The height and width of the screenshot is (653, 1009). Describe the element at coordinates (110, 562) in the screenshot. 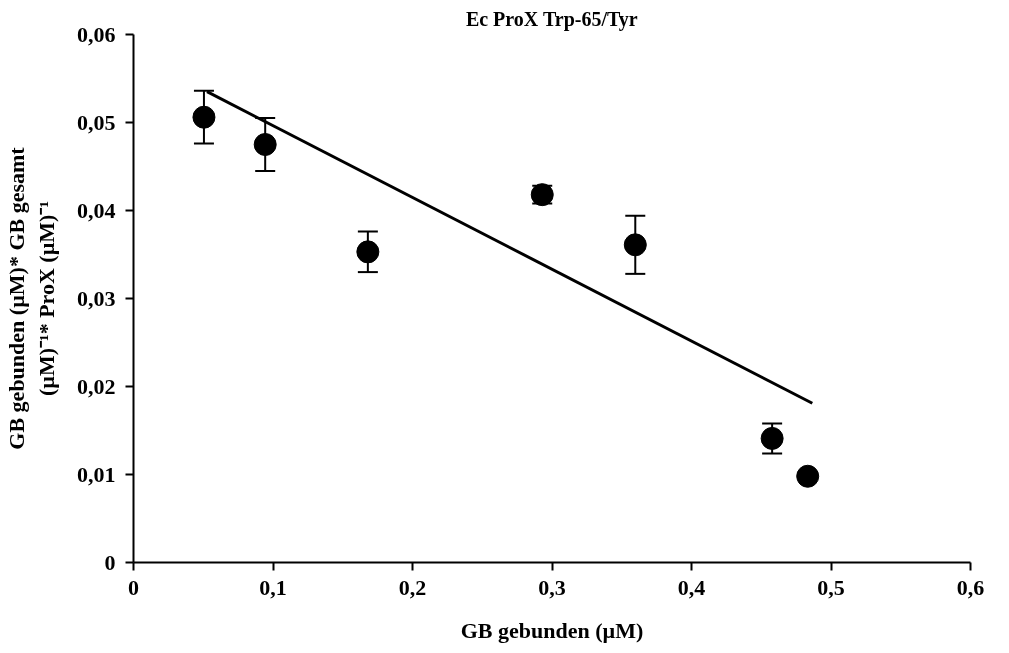

I see `y-tick-label: 0` at that location.